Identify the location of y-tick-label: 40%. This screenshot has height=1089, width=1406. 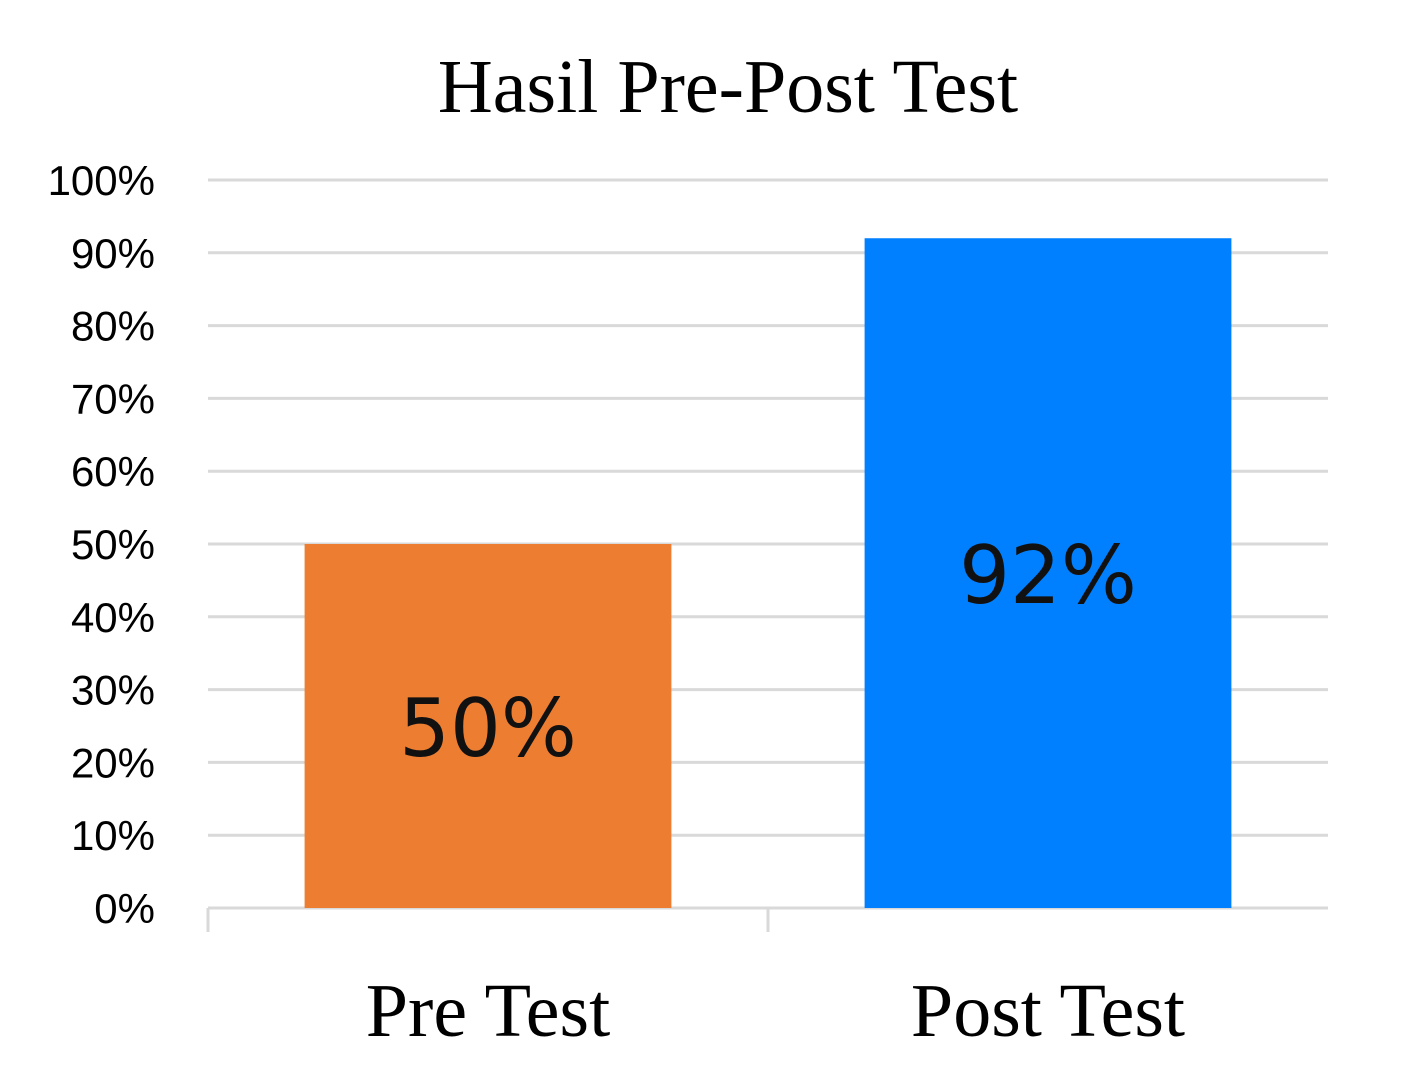
(113, 617).